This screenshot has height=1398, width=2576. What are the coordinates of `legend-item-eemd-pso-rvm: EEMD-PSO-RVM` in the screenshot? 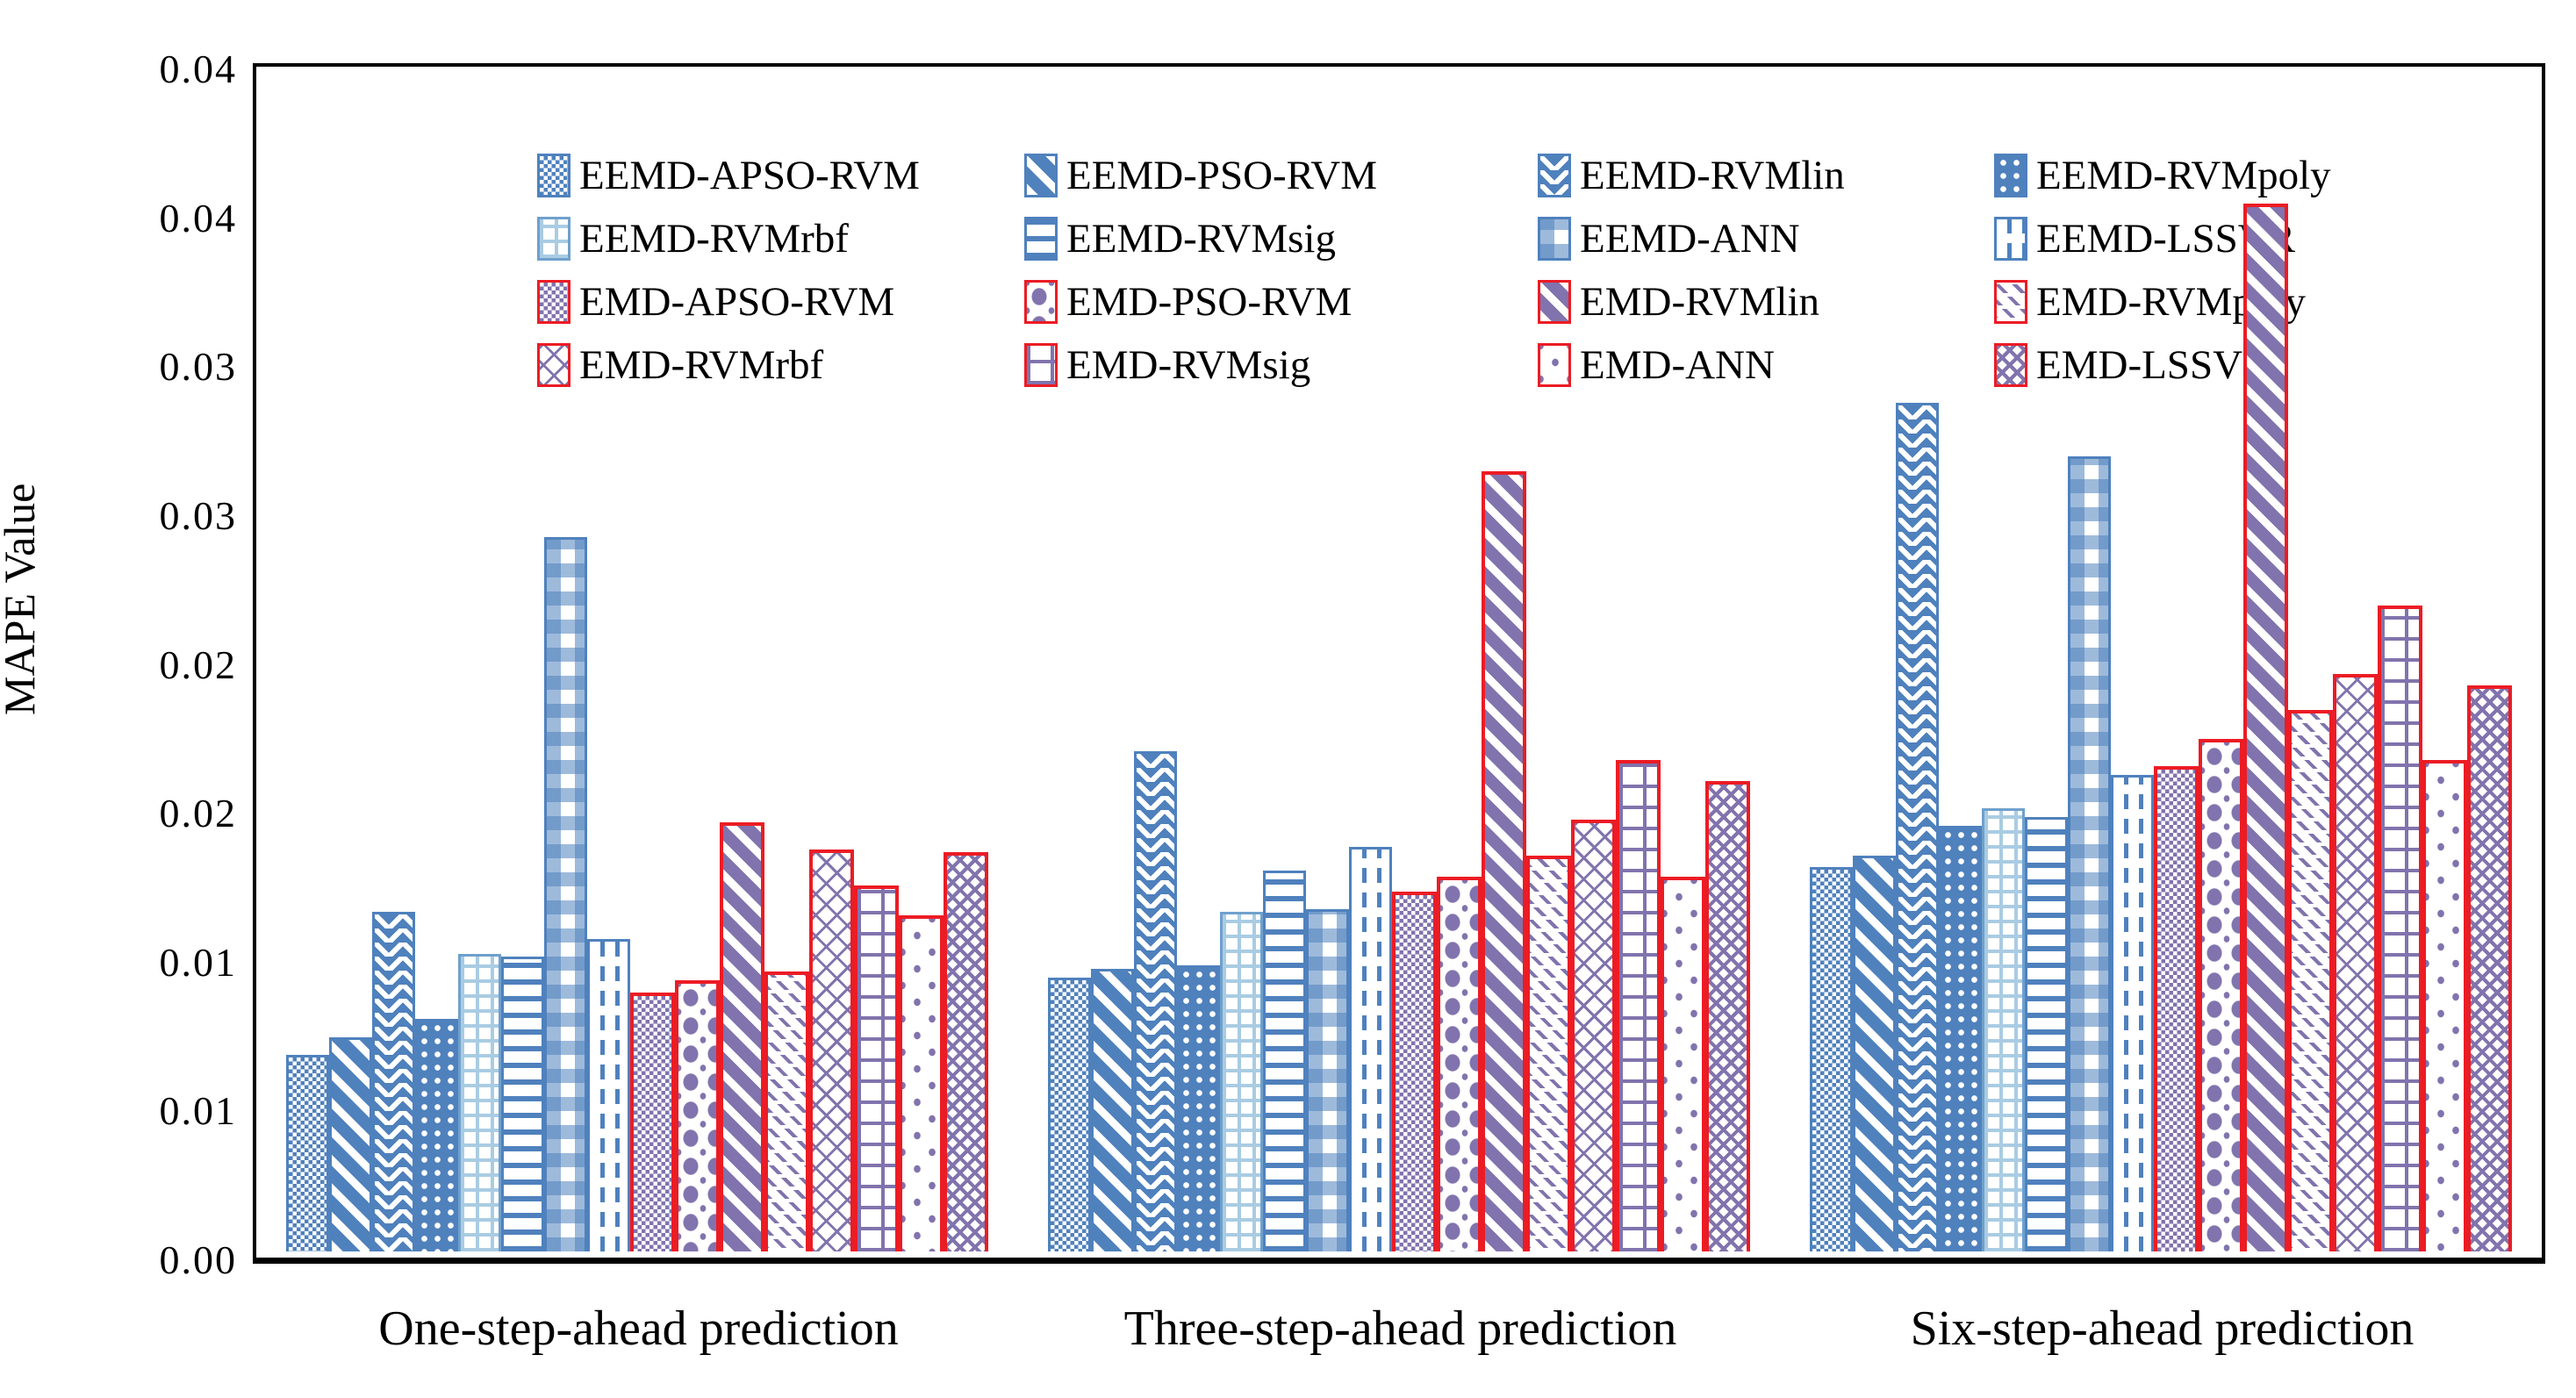 It's located at (1281, 175).